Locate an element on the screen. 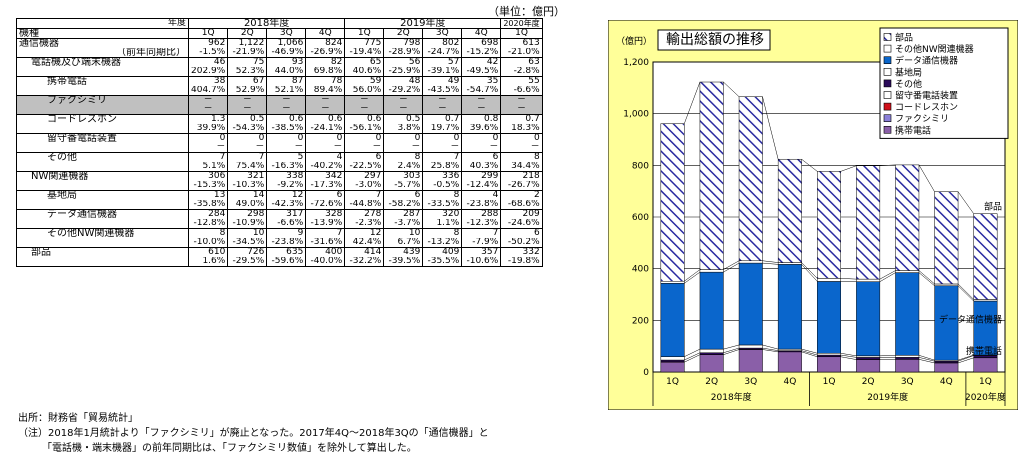  legend-label-fax: ファクシミリ is located at coordinates (922, 119).